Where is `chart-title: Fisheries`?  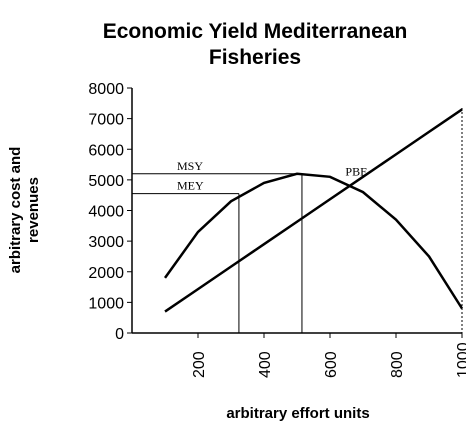 chart-title: Fisheries is located at coordinates (255, 57).